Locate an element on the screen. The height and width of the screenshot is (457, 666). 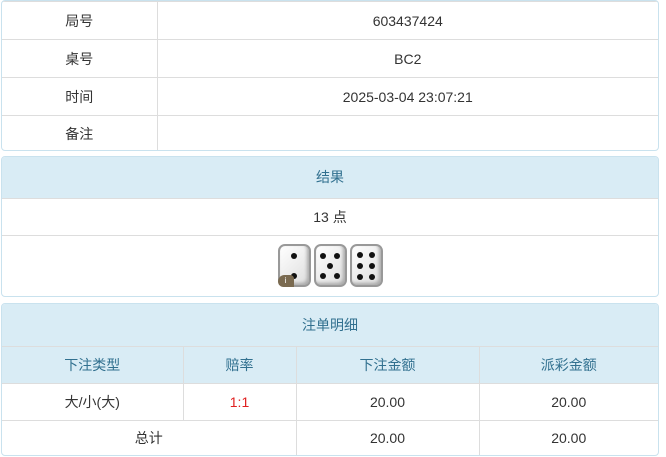
info-label: 桌号 is located at coordinates (80, 58).